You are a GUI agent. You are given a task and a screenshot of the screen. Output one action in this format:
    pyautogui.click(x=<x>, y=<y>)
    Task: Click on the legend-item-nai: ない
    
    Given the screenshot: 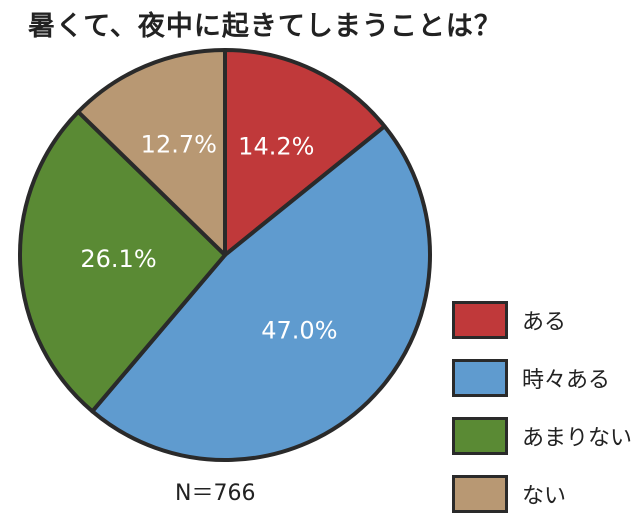 What is the action you would take?
    pyautogui.click(x=542, y=494)
    